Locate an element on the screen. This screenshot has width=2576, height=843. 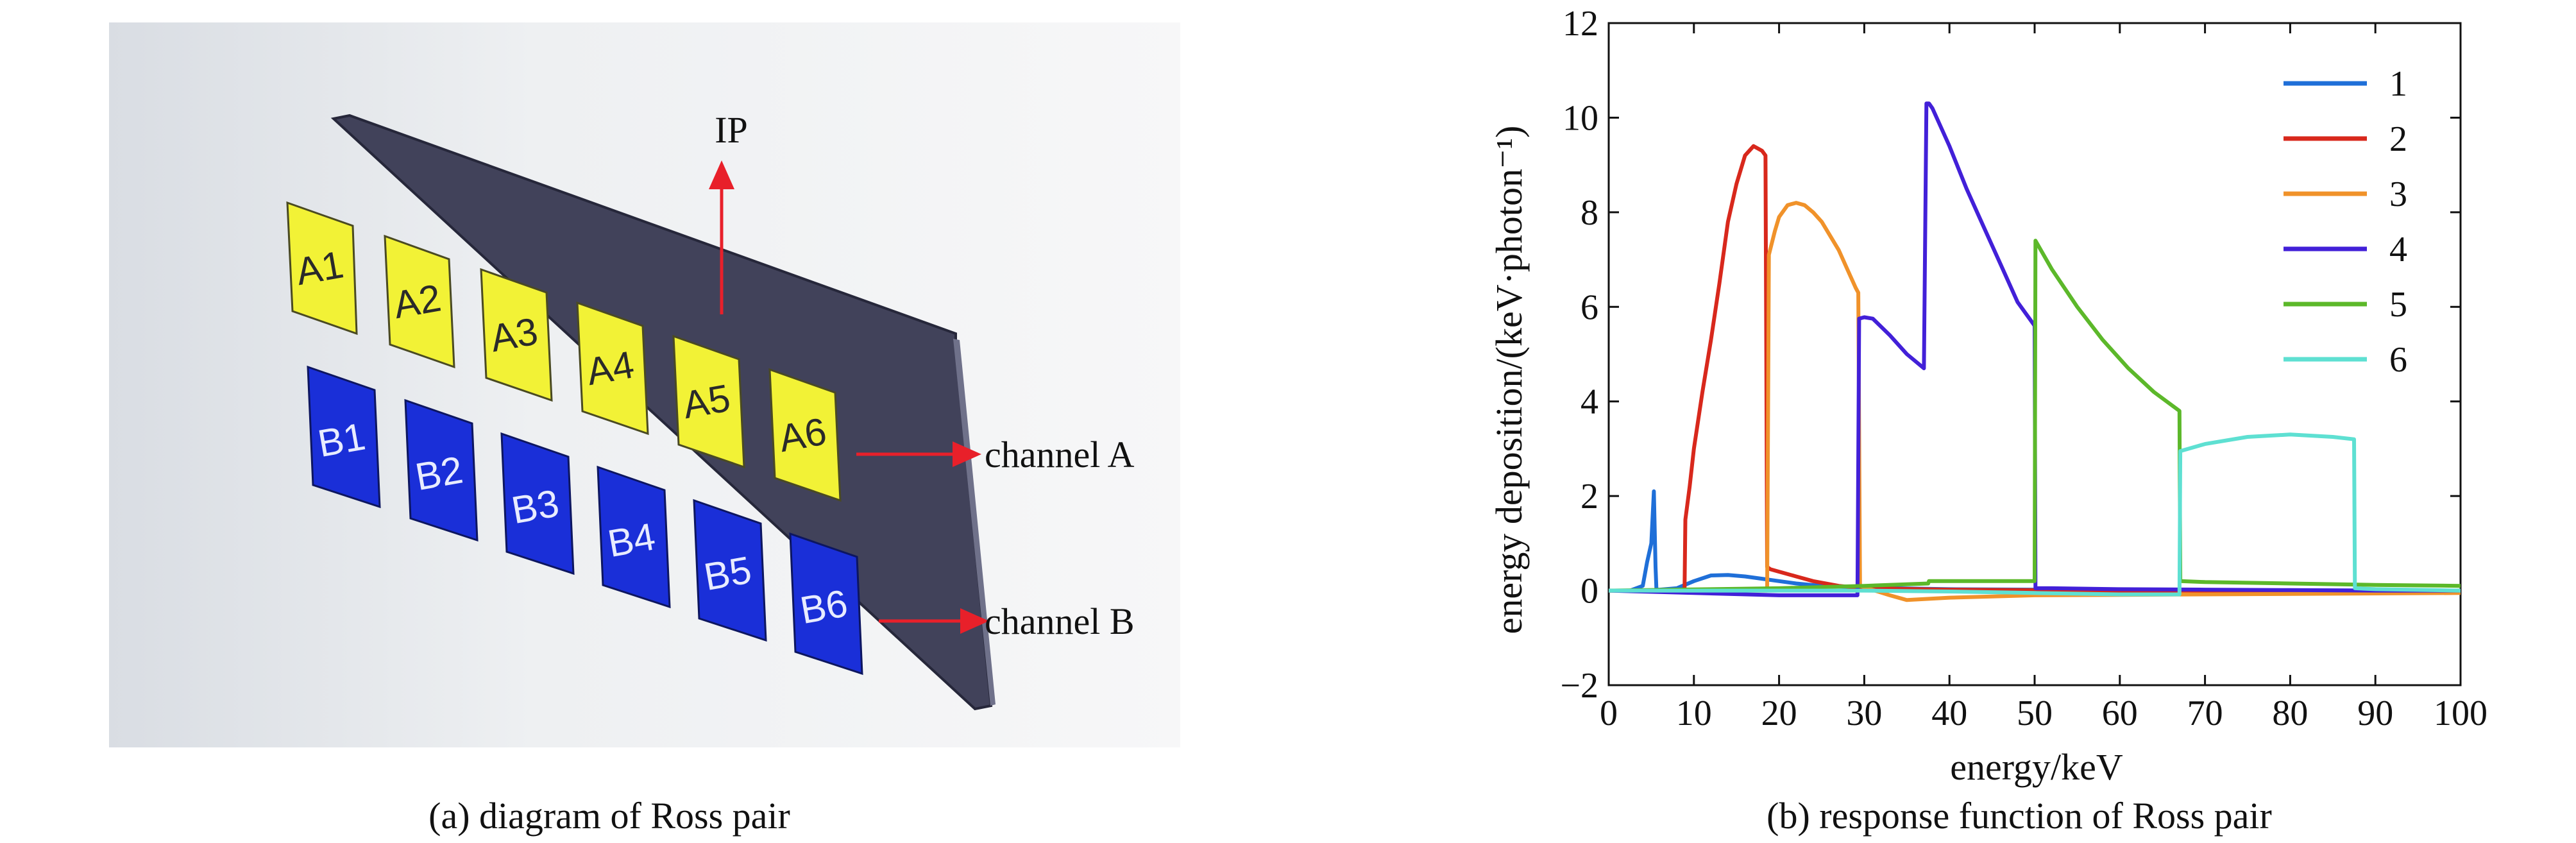
filter-b5-label: B5 is located at coordinates (727, 574).